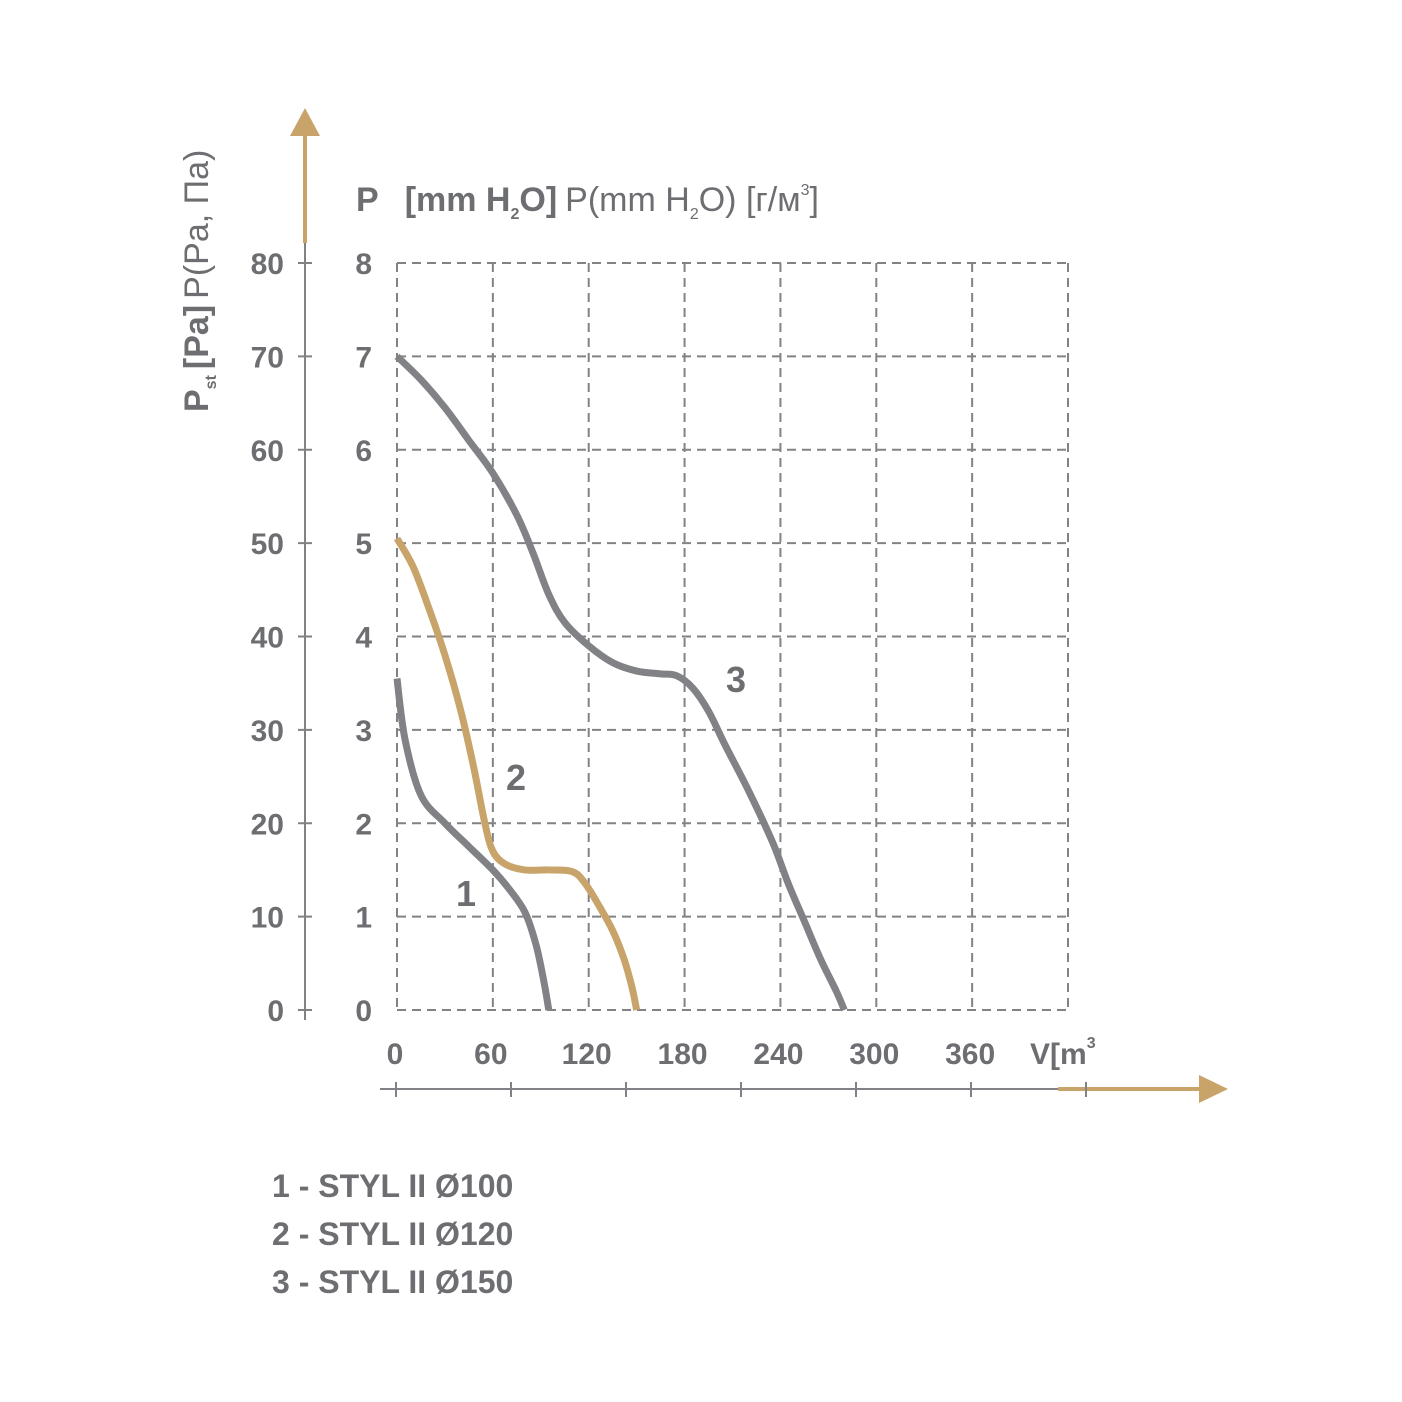 The image size is (1402, 1402). Describe the element at coordinates (587, 1054) in the screenshot. I see `x-tick-label: 120` at that location.